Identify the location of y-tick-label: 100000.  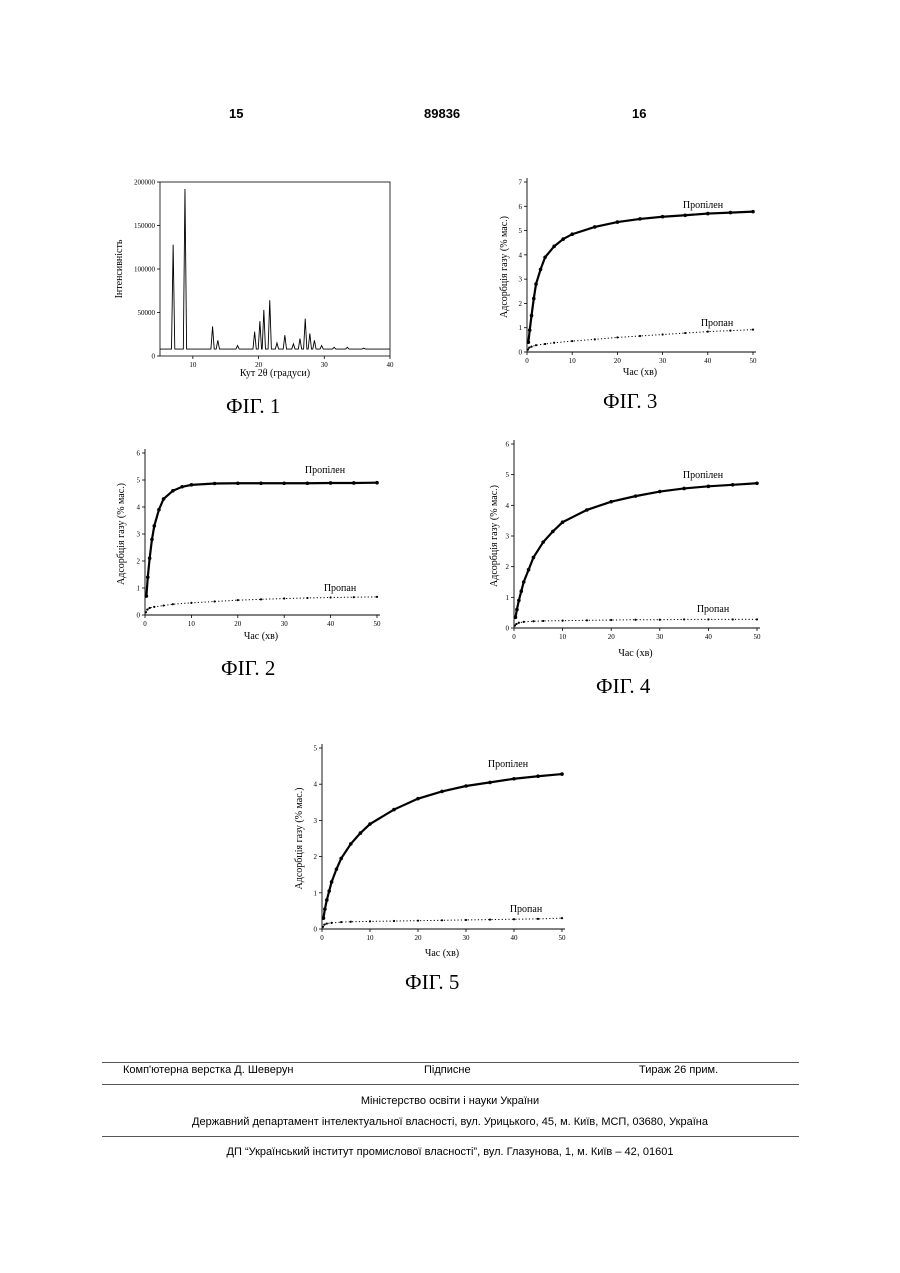
(145, 270).